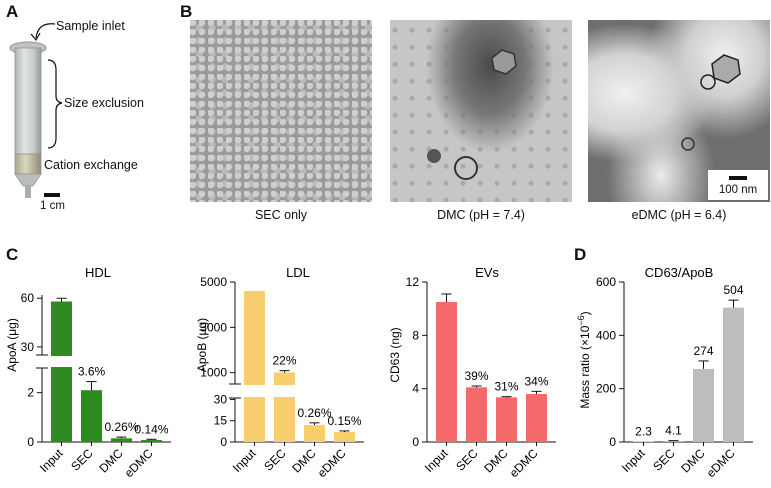  Describe the element at coordinates (606, 282) in the screenshot. I see `y-tick-label: 600` at that location.